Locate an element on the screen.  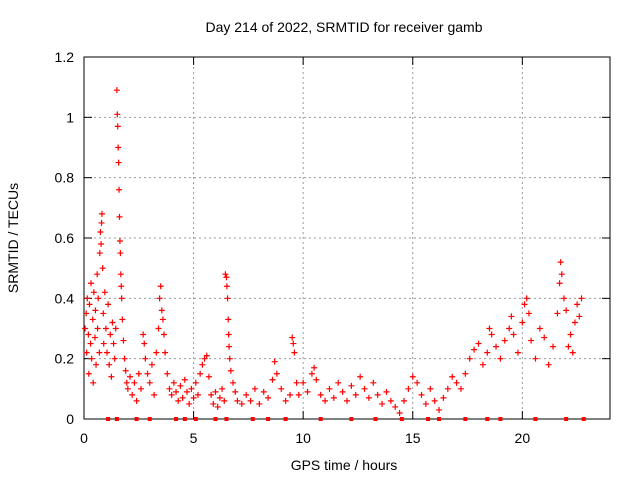
x-tick-label: 0 is located at coordinates (84, 438).